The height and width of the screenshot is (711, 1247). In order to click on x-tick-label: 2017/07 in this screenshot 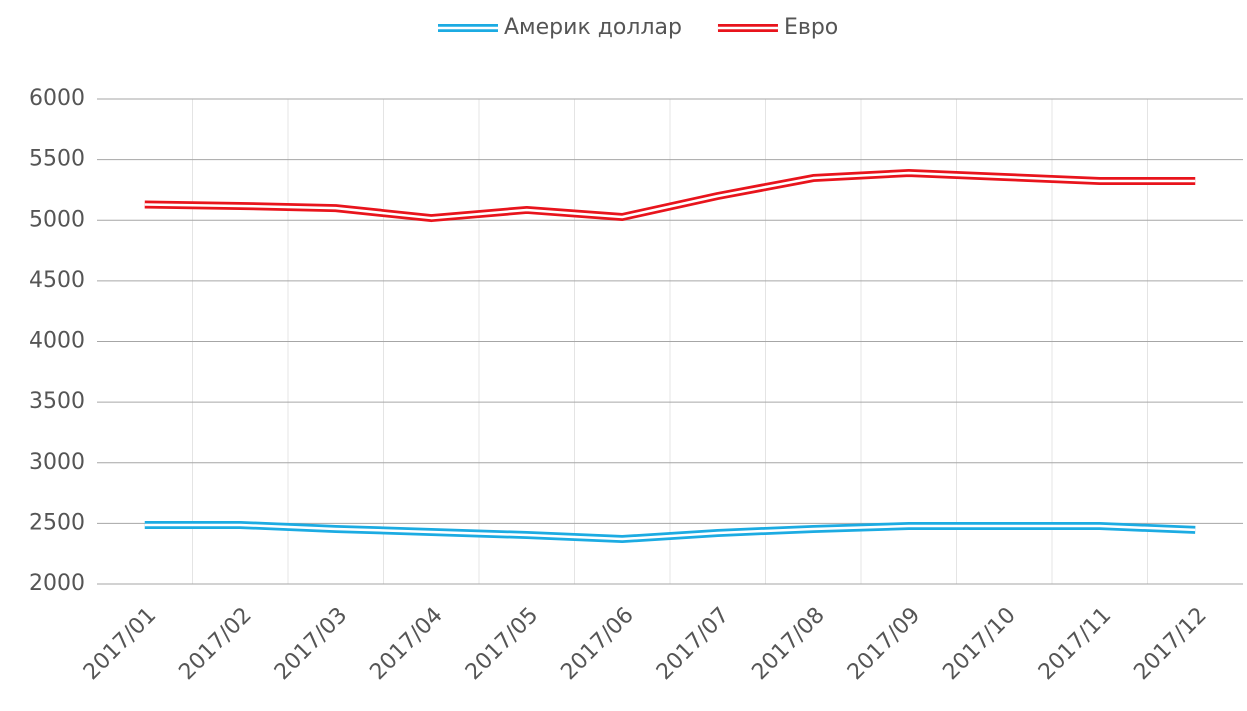, I will do `click(693, 644)`.